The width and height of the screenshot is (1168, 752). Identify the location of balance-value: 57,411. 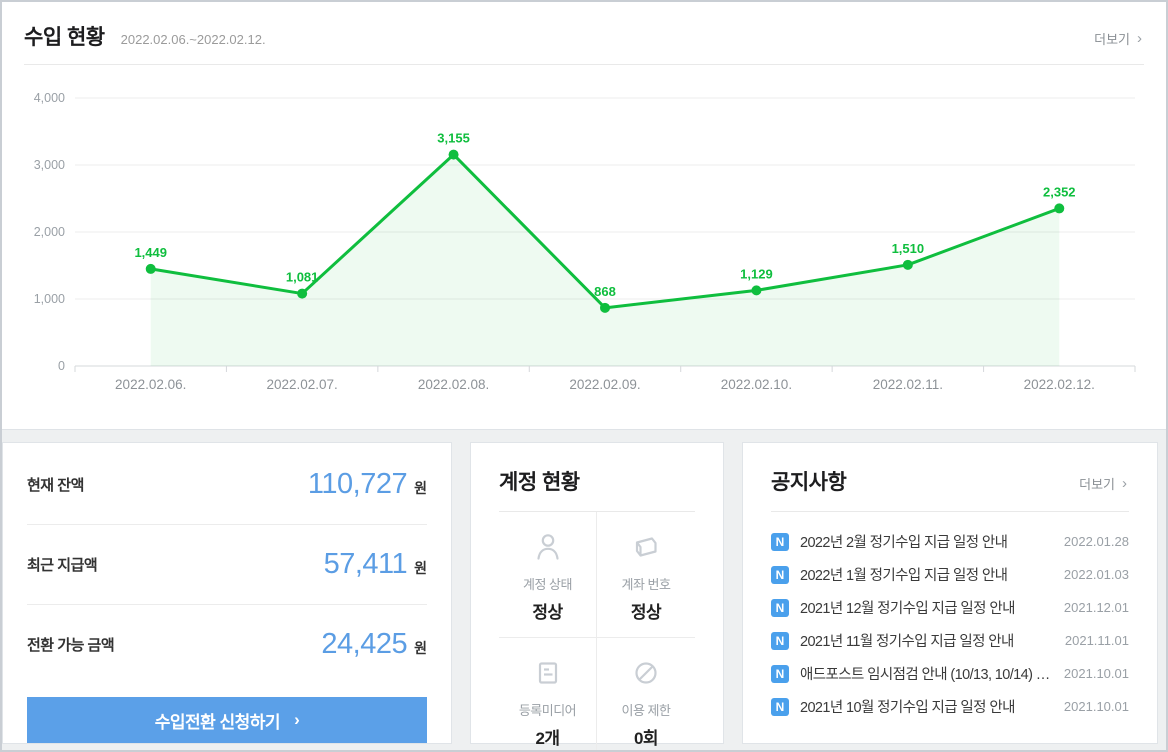
(365, 564).